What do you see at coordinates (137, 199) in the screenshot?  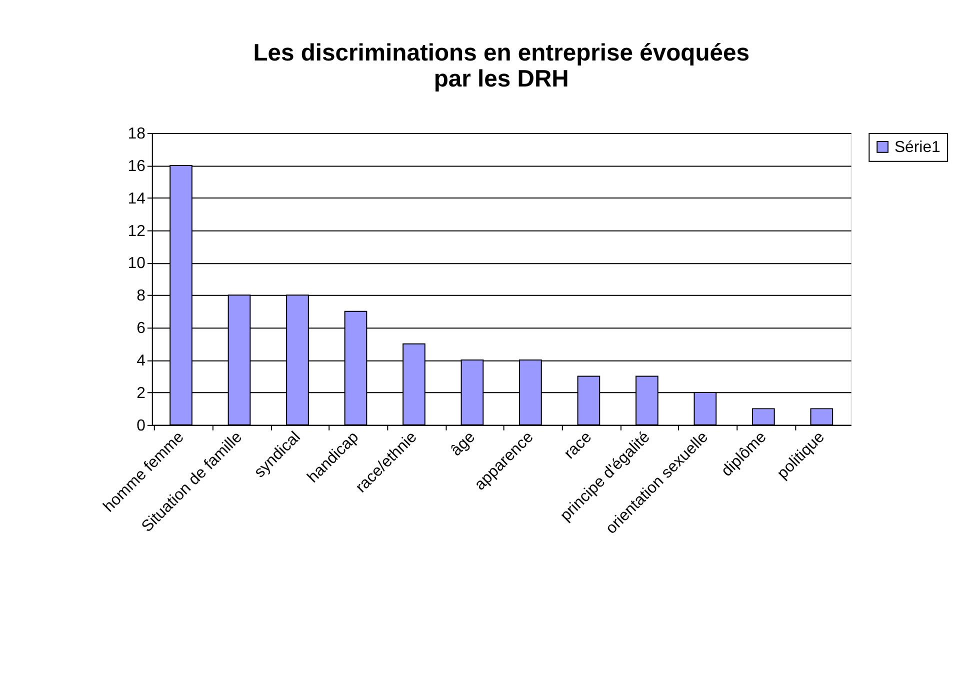 I see `y-tick-label: 14` at bounding box center [137, 199].